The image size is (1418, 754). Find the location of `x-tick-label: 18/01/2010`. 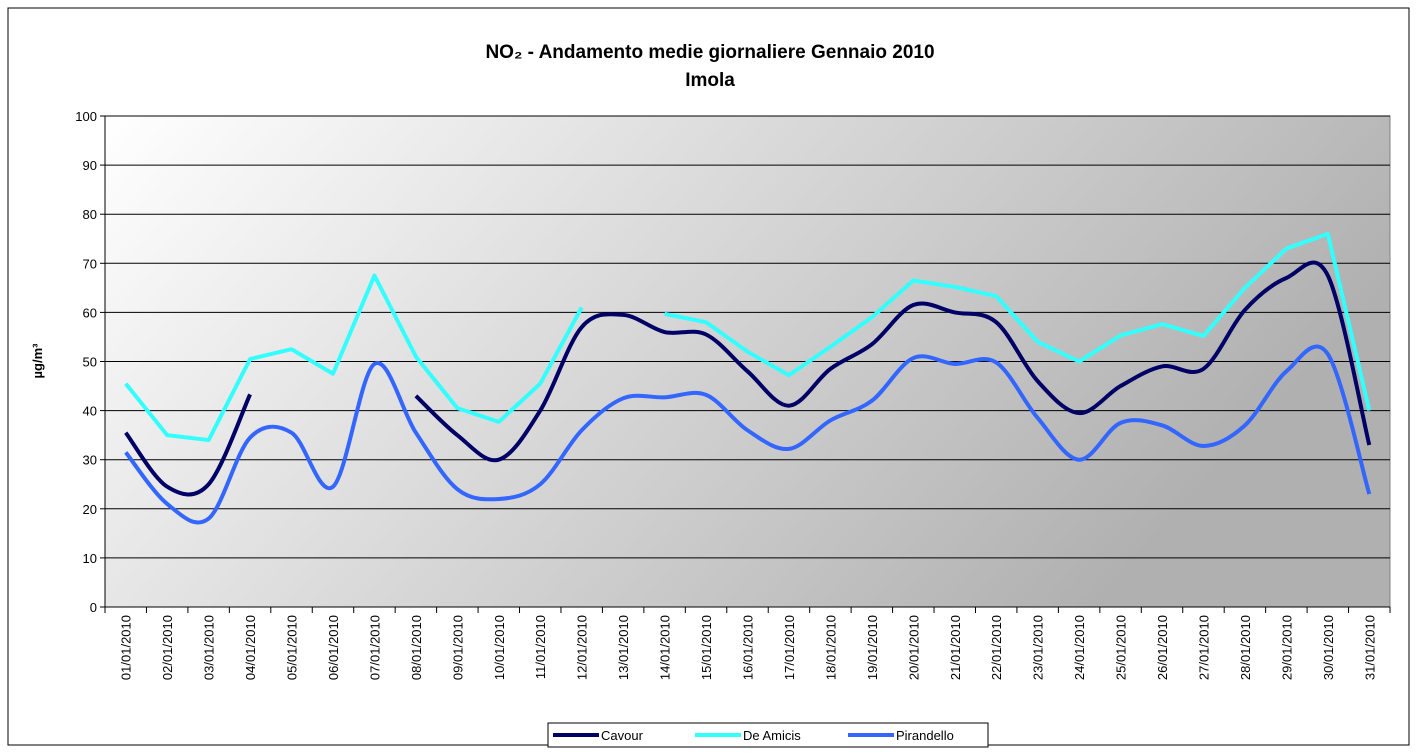

x-tick-label: 18/01/2010 is located at coordinates (830, 647).